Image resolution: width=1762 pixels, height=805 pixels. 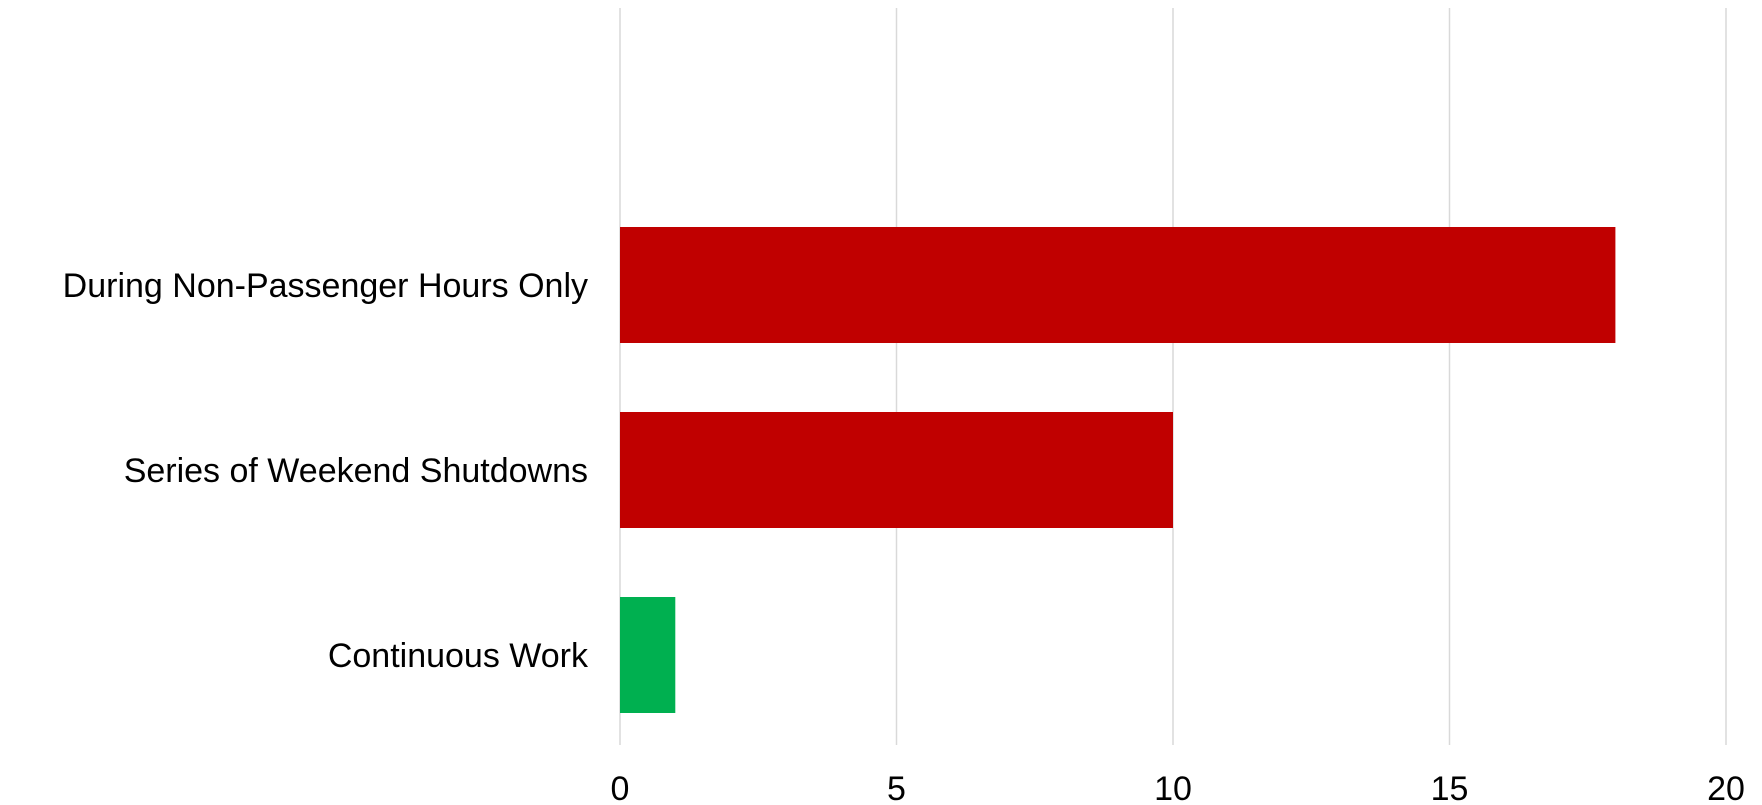 I want to click on bar-during-non-passenger-hours-only, so click(x=1118, y=285).